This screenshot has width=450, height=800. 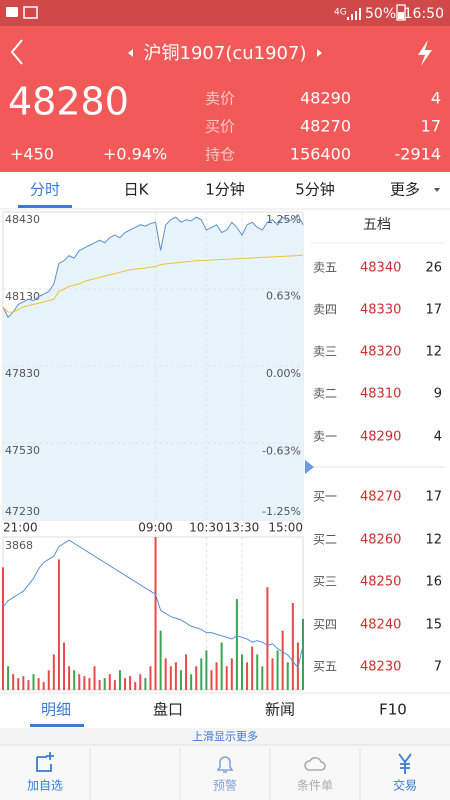 I want to click on book-label: 买五, so click(x=325, y=667).